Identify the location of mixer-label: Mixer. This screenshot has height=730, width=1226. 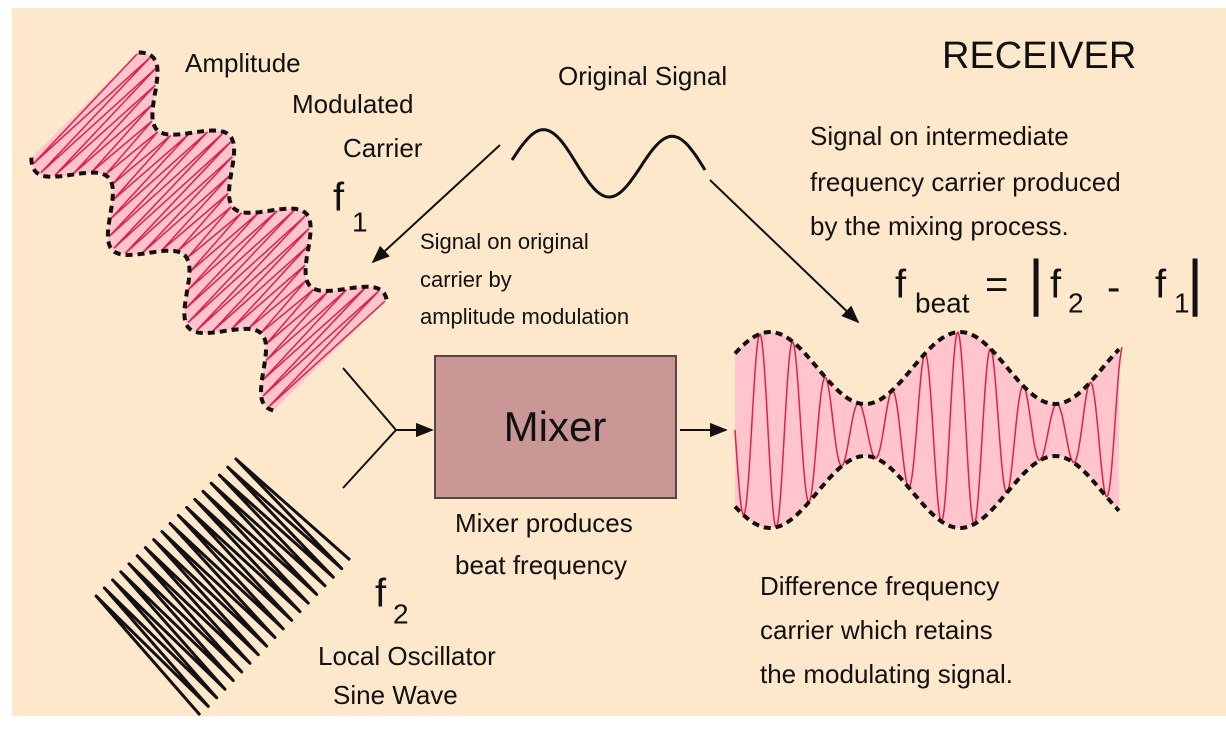
(555, 426).